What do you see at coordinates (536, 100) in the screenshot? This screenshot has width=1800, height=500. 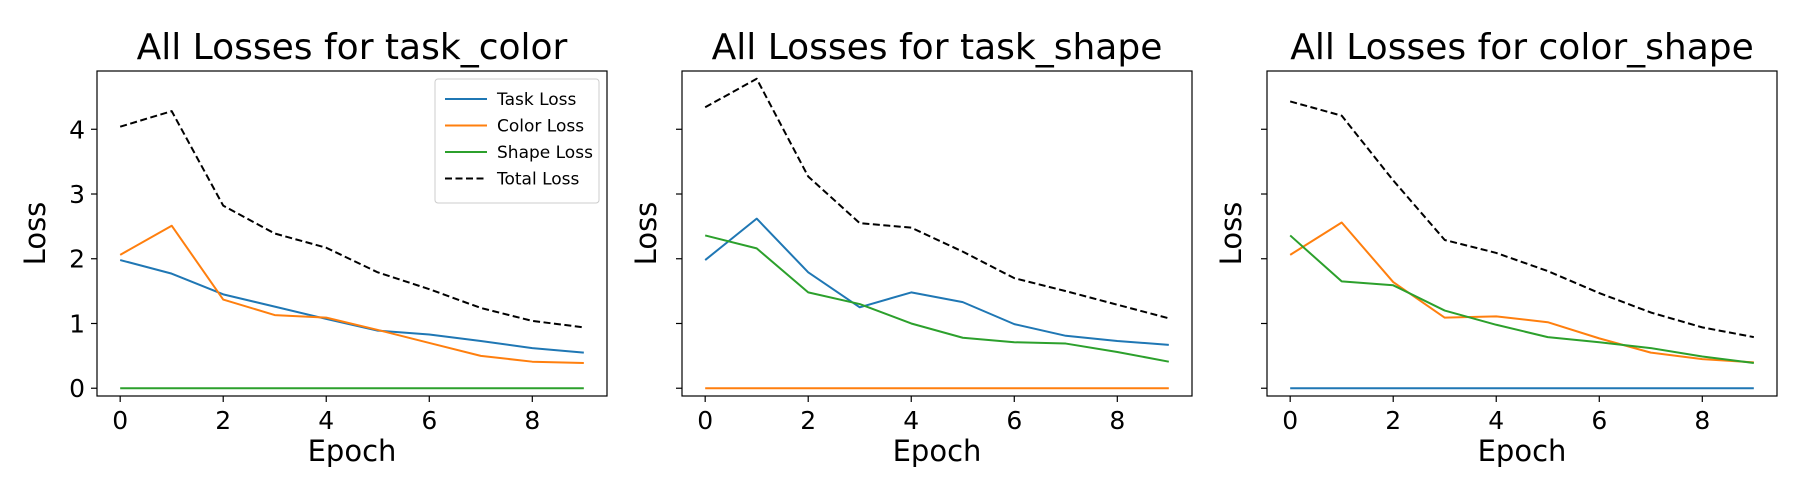 I see `legend-label: Task Loss` at bounding box center [536, 100].